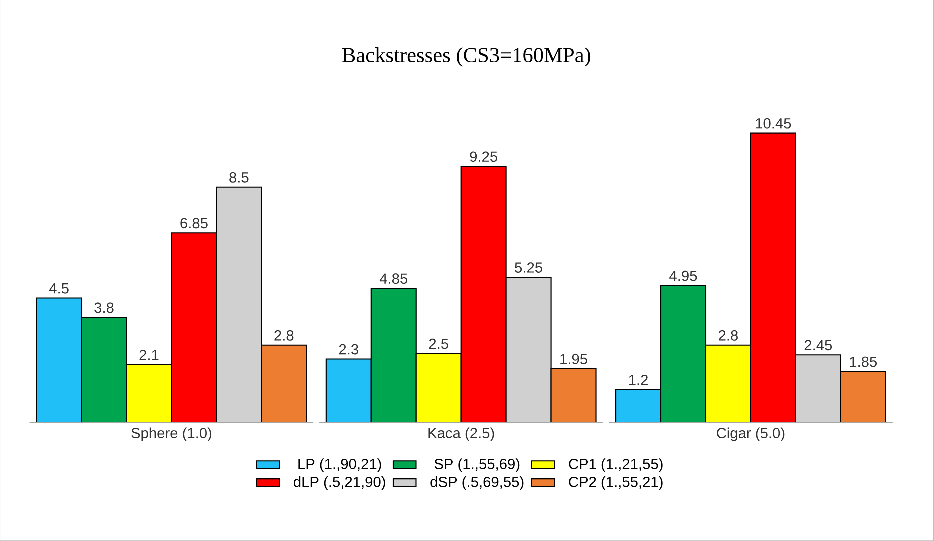 The width and height of the screenshot is (934, 541). I want to click on data-label: 2.45, so click(818, 345).